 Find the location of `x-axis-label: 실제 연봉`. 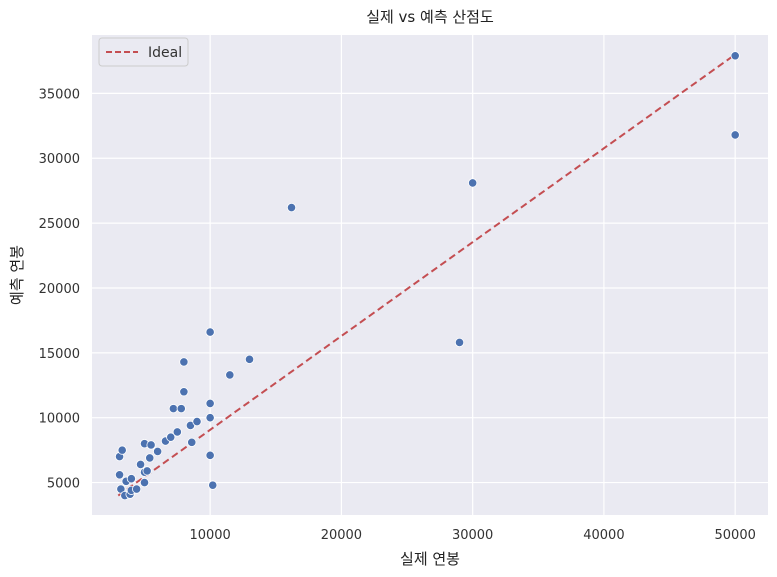

x-axis-label: 실제 연봉 is located at coordinates (430, 559).